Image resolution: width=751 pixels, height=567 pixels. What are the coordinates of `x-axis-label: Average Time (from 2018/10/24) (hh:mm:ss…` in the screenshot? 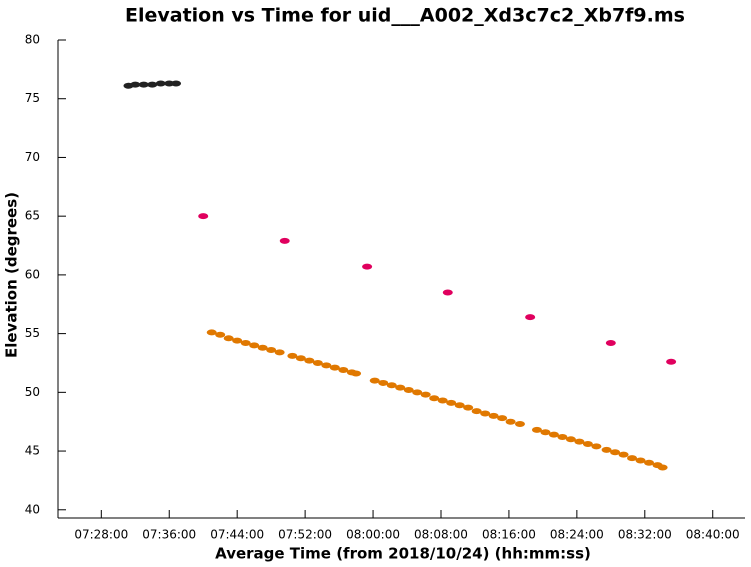 It's located at (403, 554).